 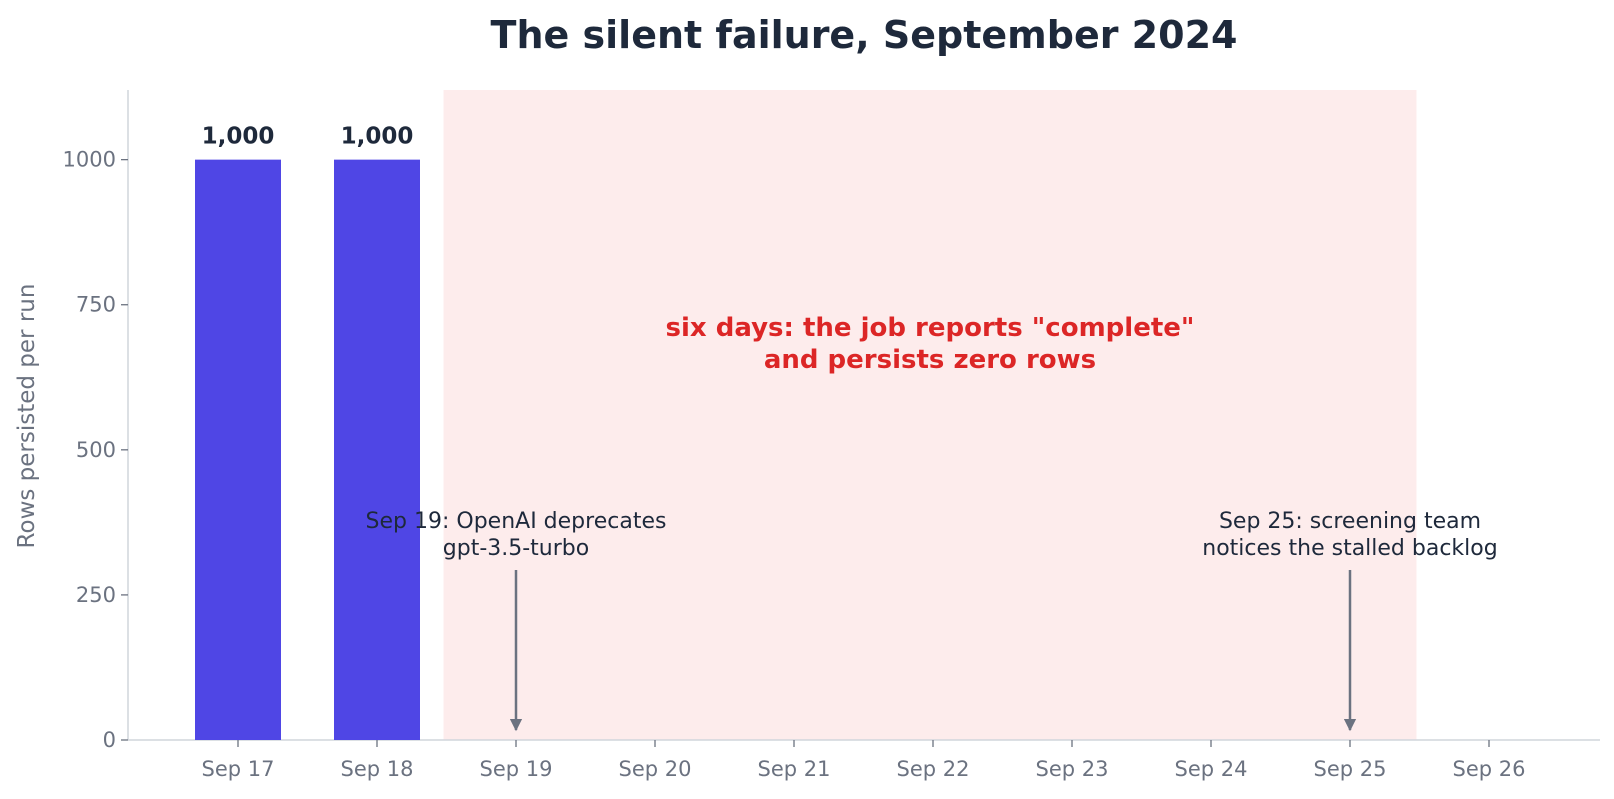 I want to click on y-tick-label: 500, so click(x=96, y=450).